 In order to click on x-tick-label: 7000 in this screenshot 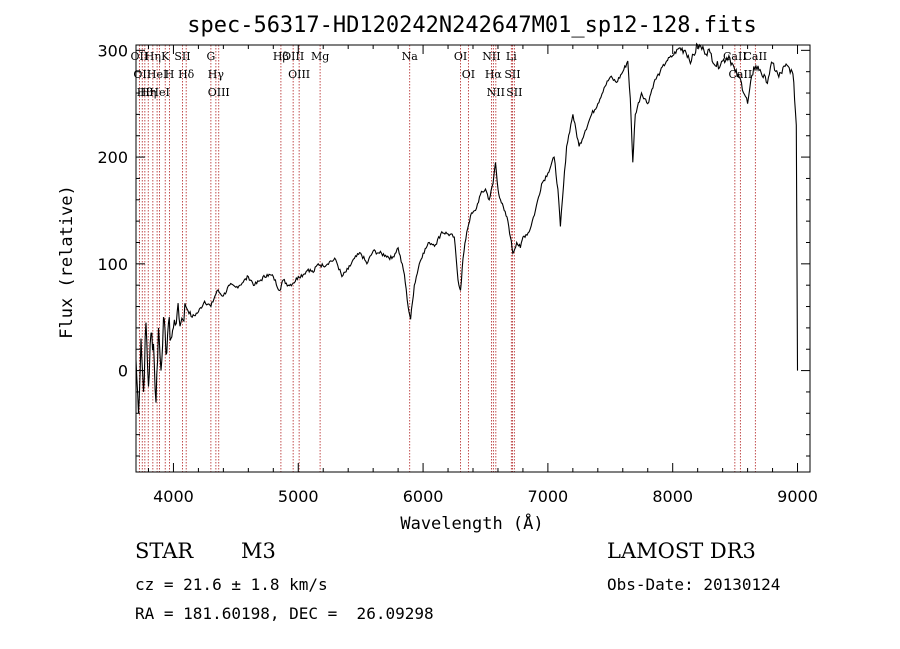, I will do `click(548, 496)`.